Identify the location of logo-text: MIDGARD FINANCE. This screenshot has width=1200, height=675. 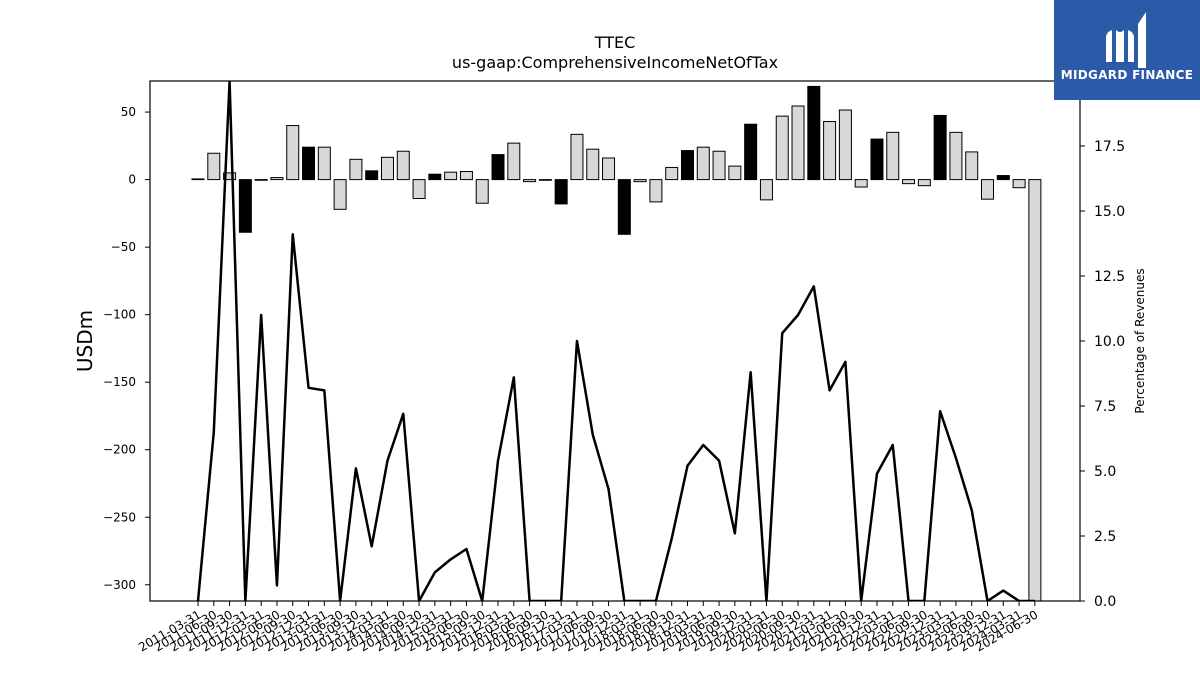
(1127, 75).